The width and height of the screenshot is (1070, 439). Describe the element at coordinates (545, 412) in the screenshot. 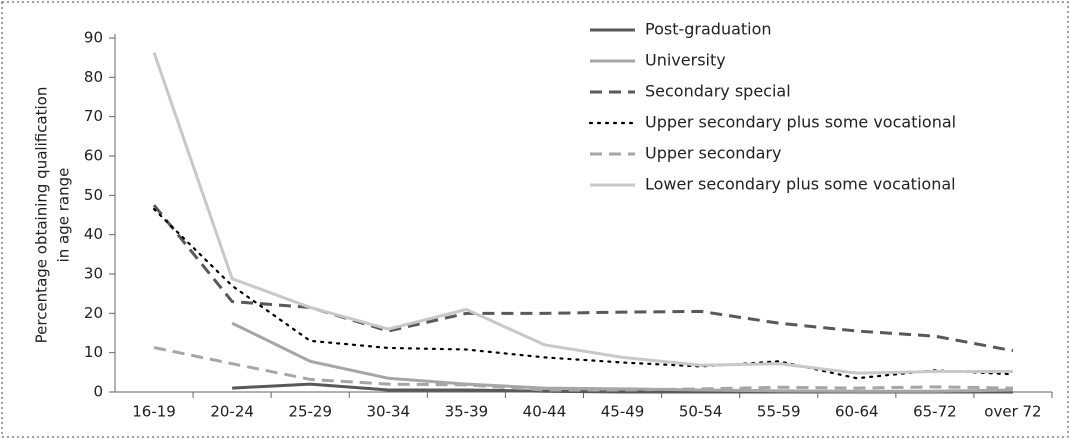

I see `x-tick-label: 40-44` at that location.